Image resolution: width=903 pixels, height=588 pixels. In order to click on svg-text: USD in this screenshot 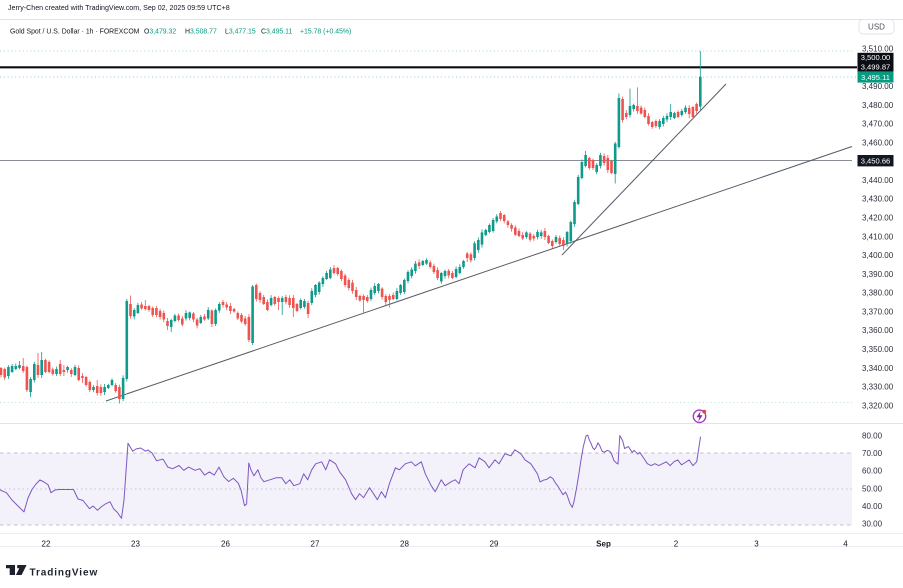, I will do `click(876, 27)`.